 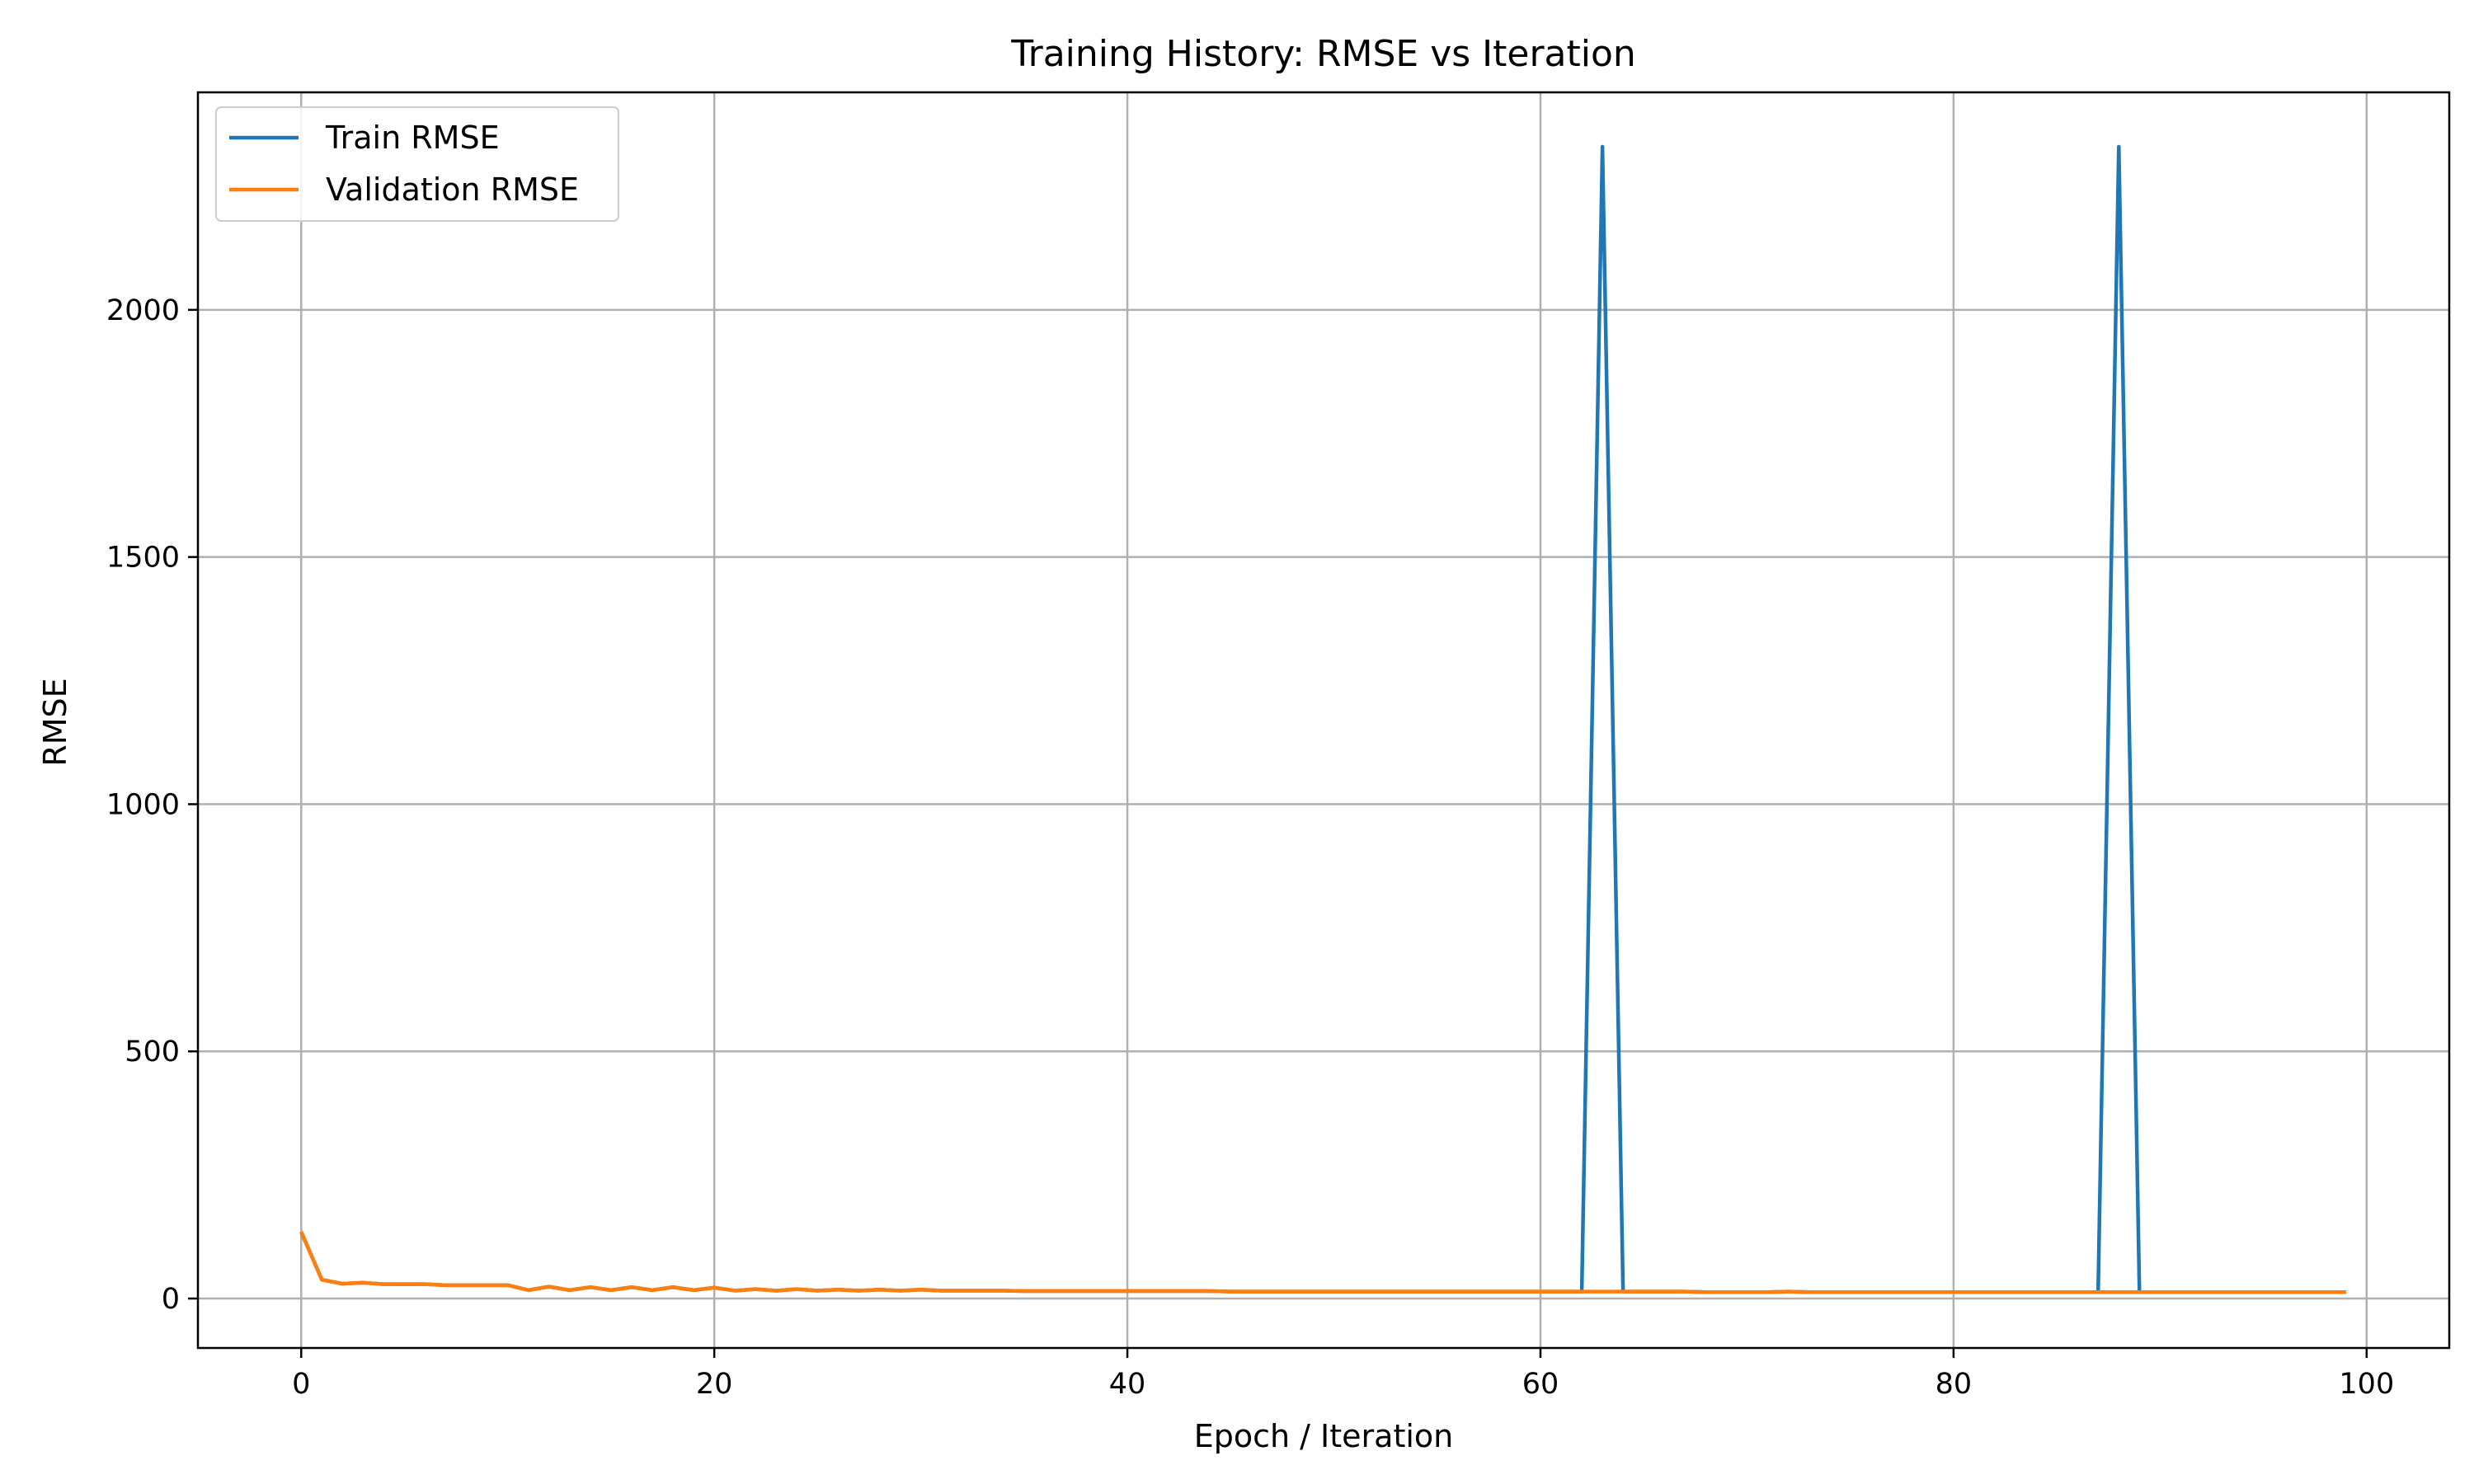 I want to click on legend: Train RMSE Validation RMSE, so click(x=417, y=164).